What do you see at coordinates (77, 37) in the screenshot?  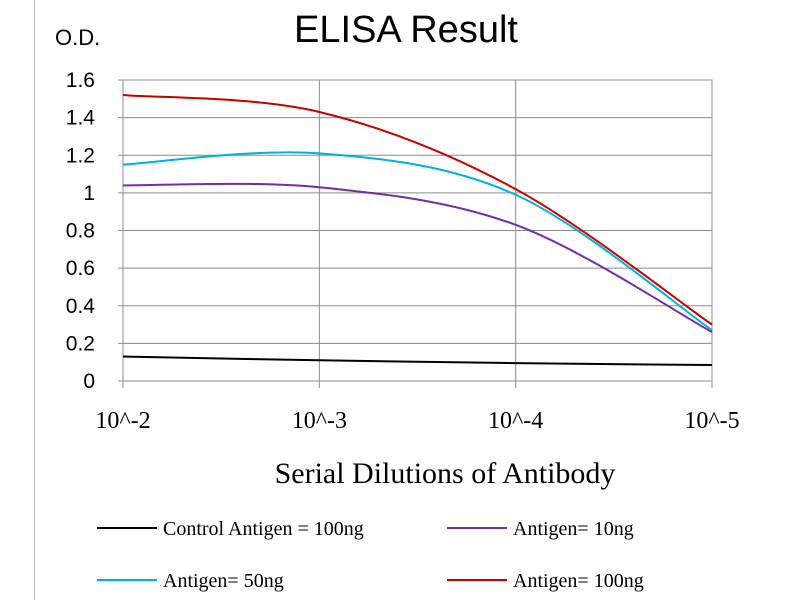 I see `y-axis-label: O.D.` at bounding box center [77, 37].